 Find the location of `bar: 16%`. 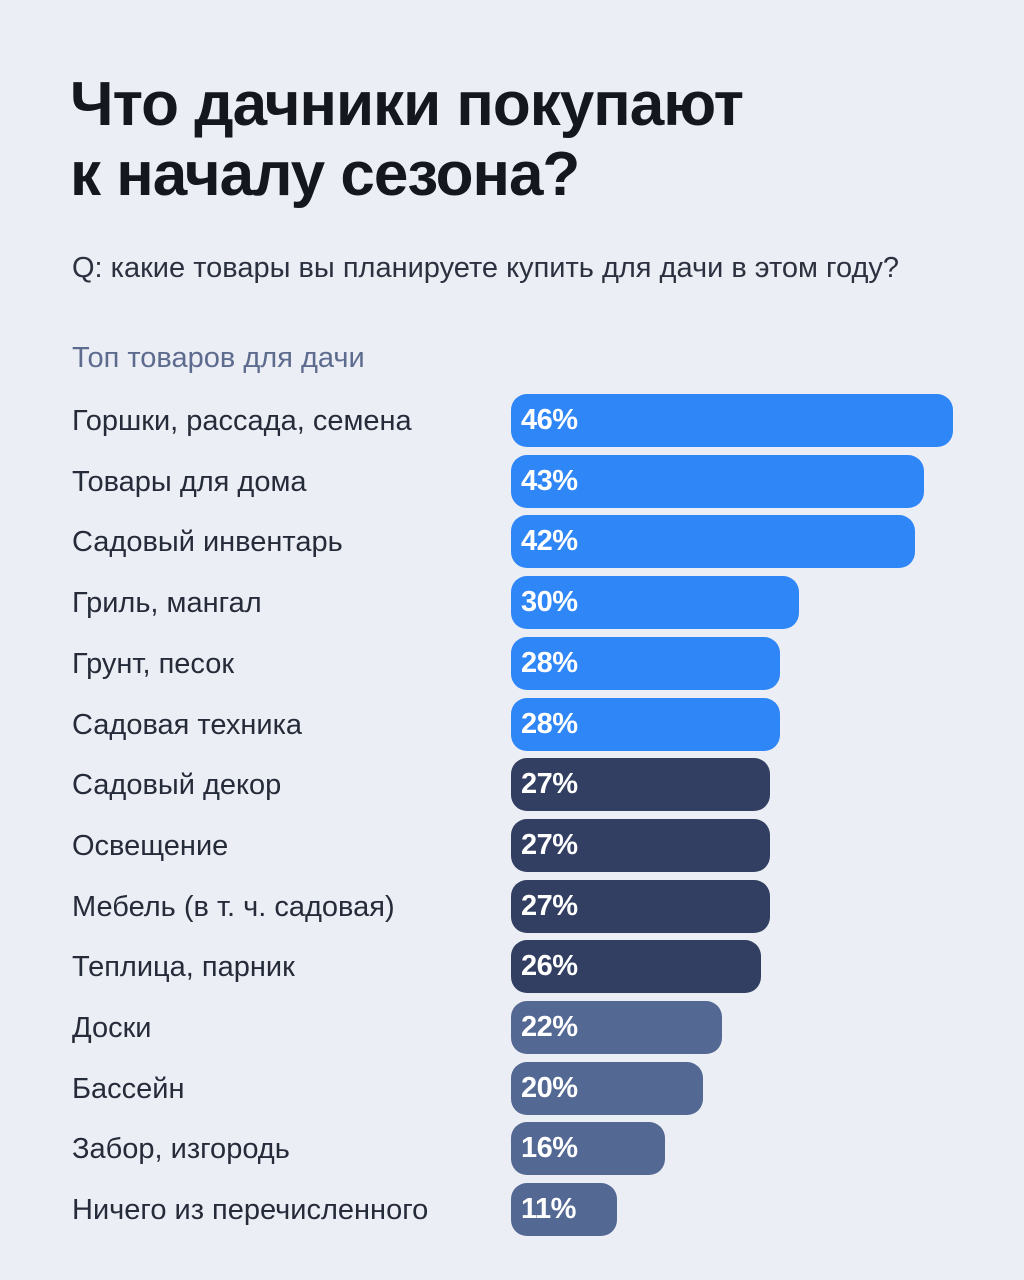

bar: 16% is located at coordinates (588, 1149).